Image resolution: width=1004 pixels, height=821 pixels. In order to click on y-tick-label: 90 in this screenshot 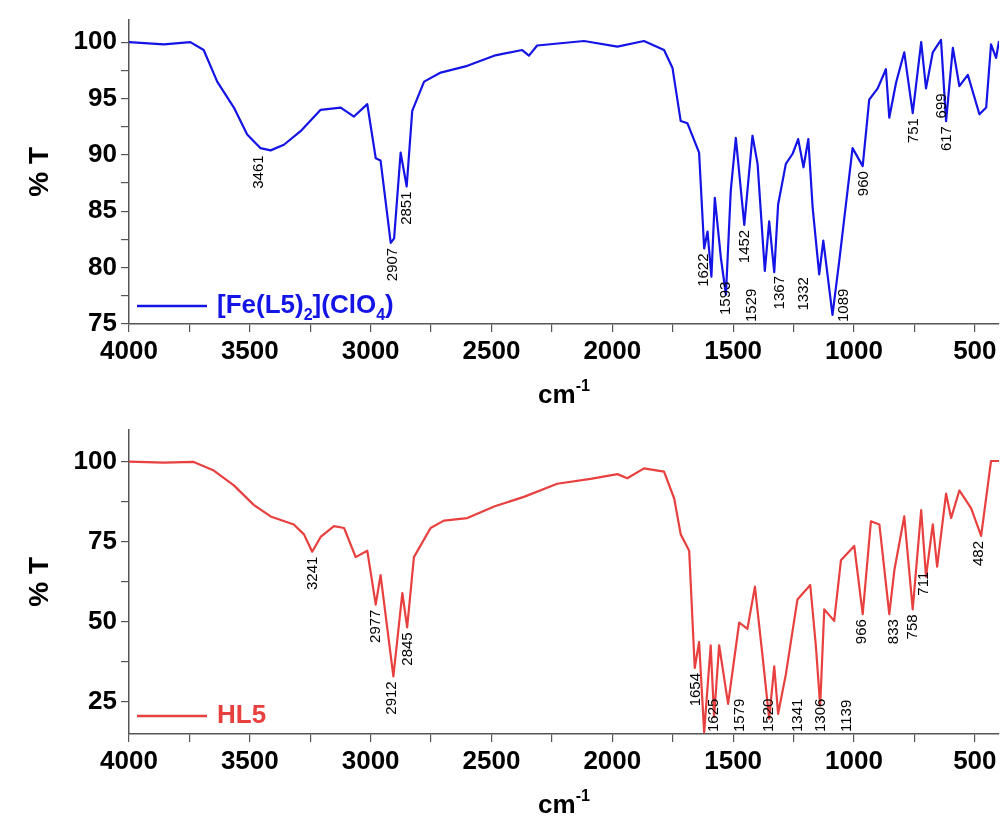, I will do `click(102, 153)`.